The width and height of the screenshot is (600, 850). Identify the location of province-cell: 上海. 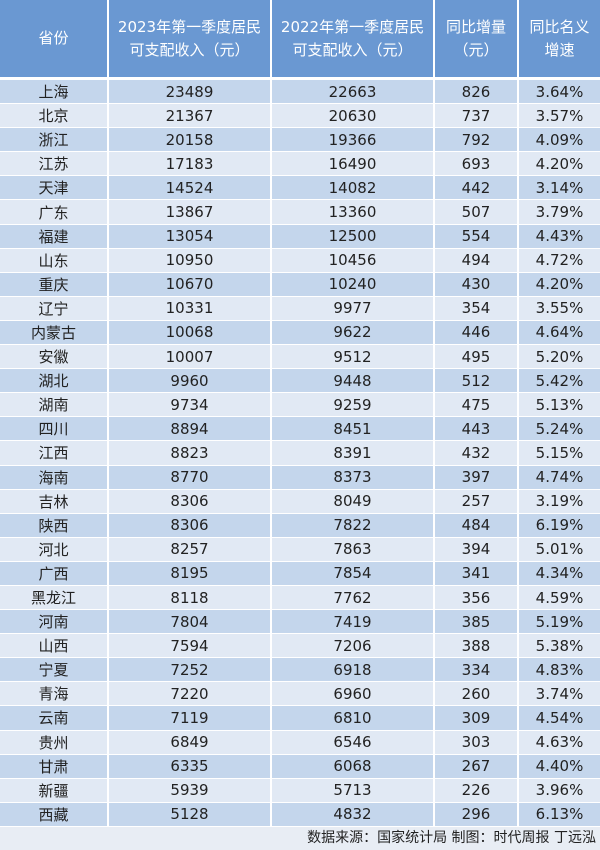
(54, 92).